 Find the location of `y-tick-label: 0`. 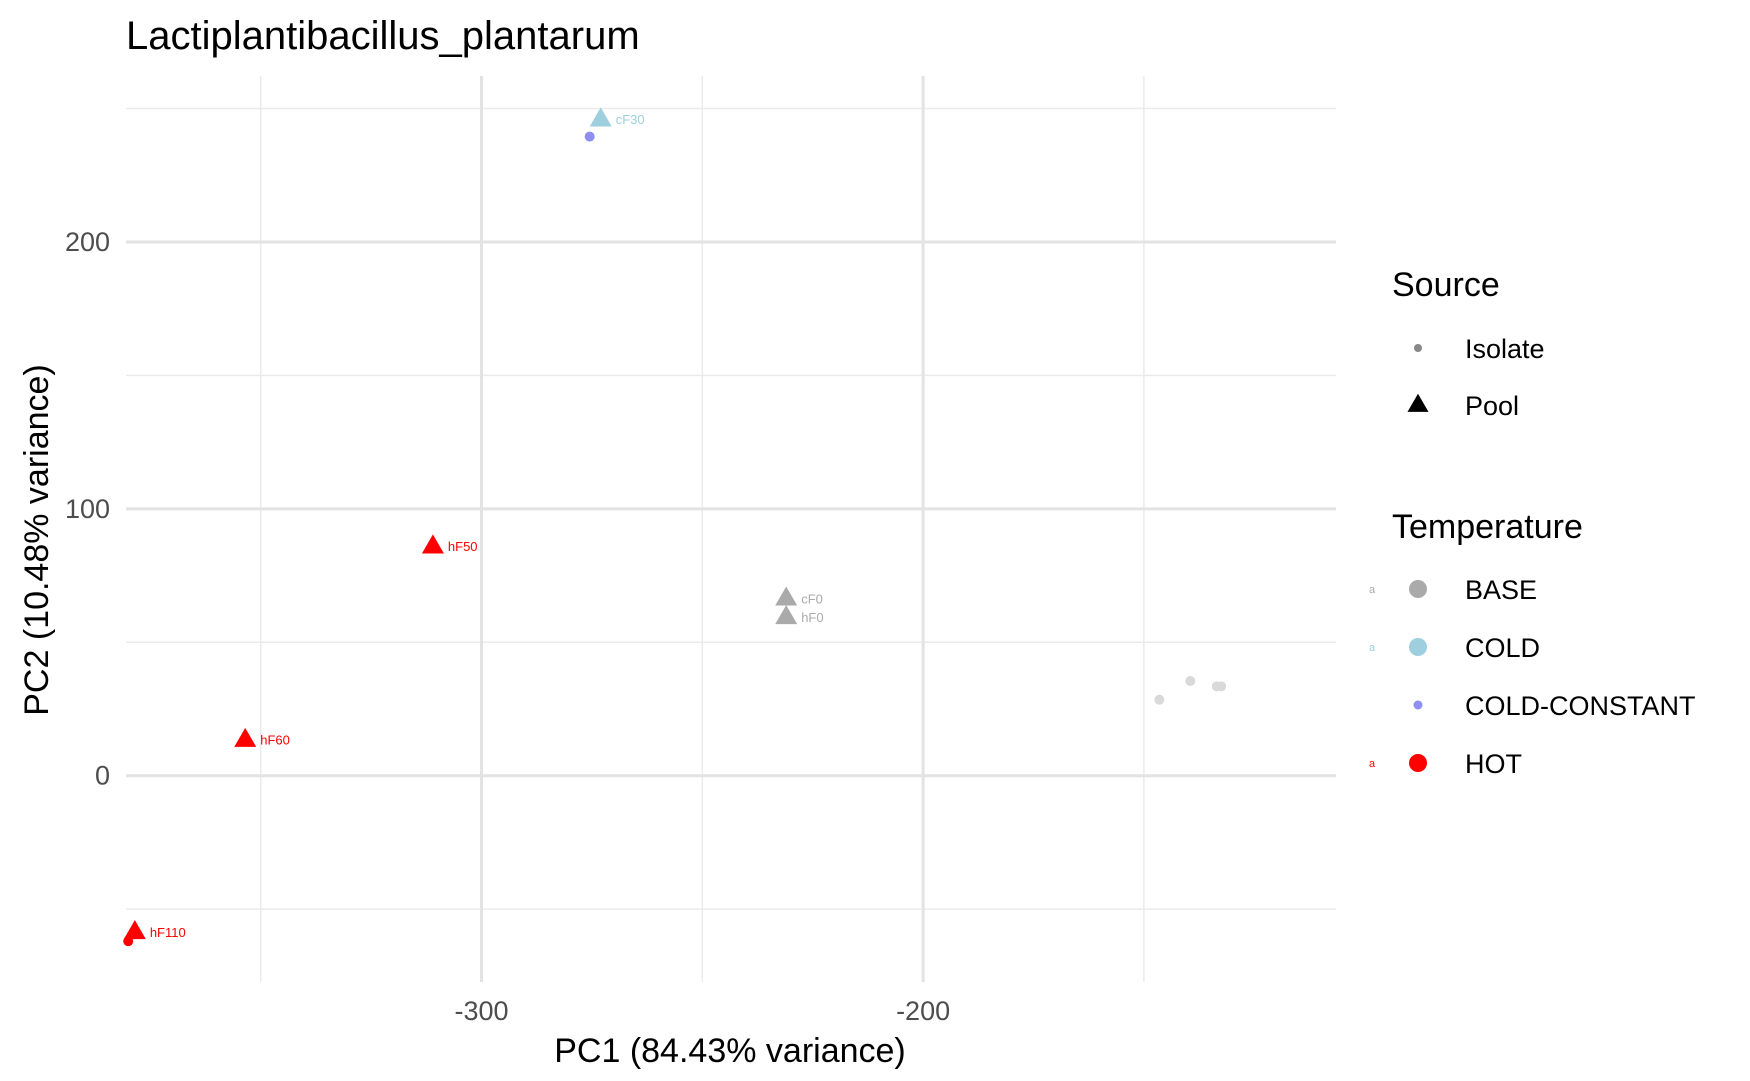

y-tick-label: 0 is located at coordinates (102, 776).